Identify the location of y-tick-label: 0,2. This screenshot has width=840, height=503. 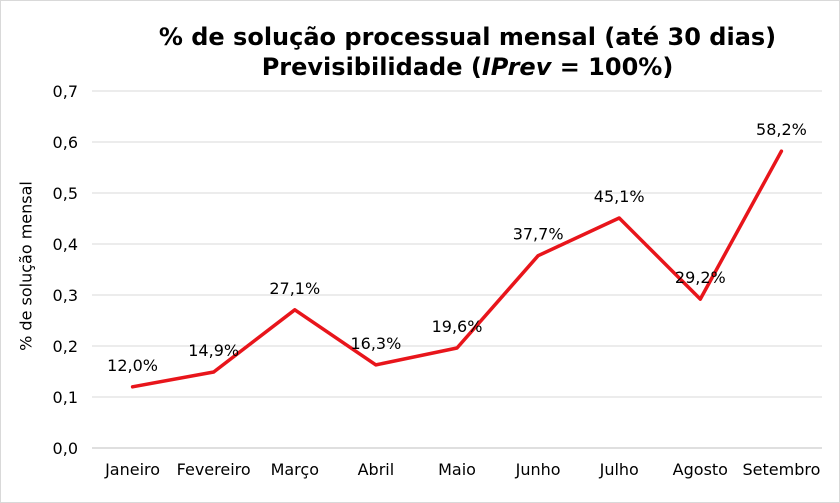
(65, 346).